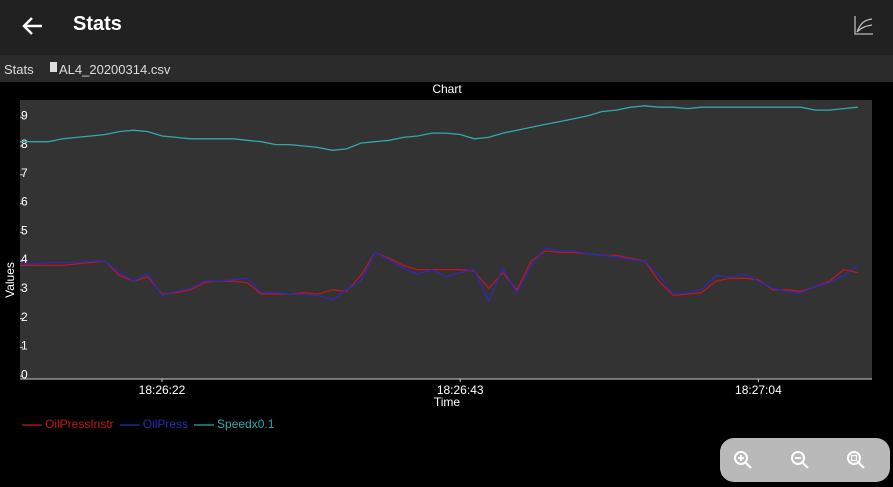  Describe the element at coordinates (446, 68) in the screenshot. I see `breadcrumb: Stats AL4_20200314.csv` at that location.